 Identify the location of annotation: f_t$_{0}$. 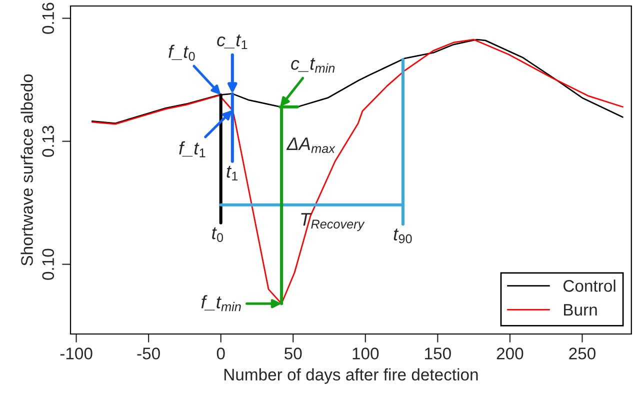
(181, 52).